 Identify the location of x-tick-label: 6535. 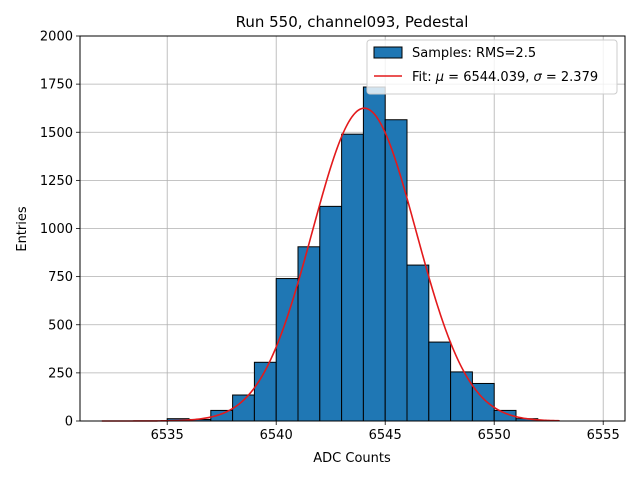
(167, 435).